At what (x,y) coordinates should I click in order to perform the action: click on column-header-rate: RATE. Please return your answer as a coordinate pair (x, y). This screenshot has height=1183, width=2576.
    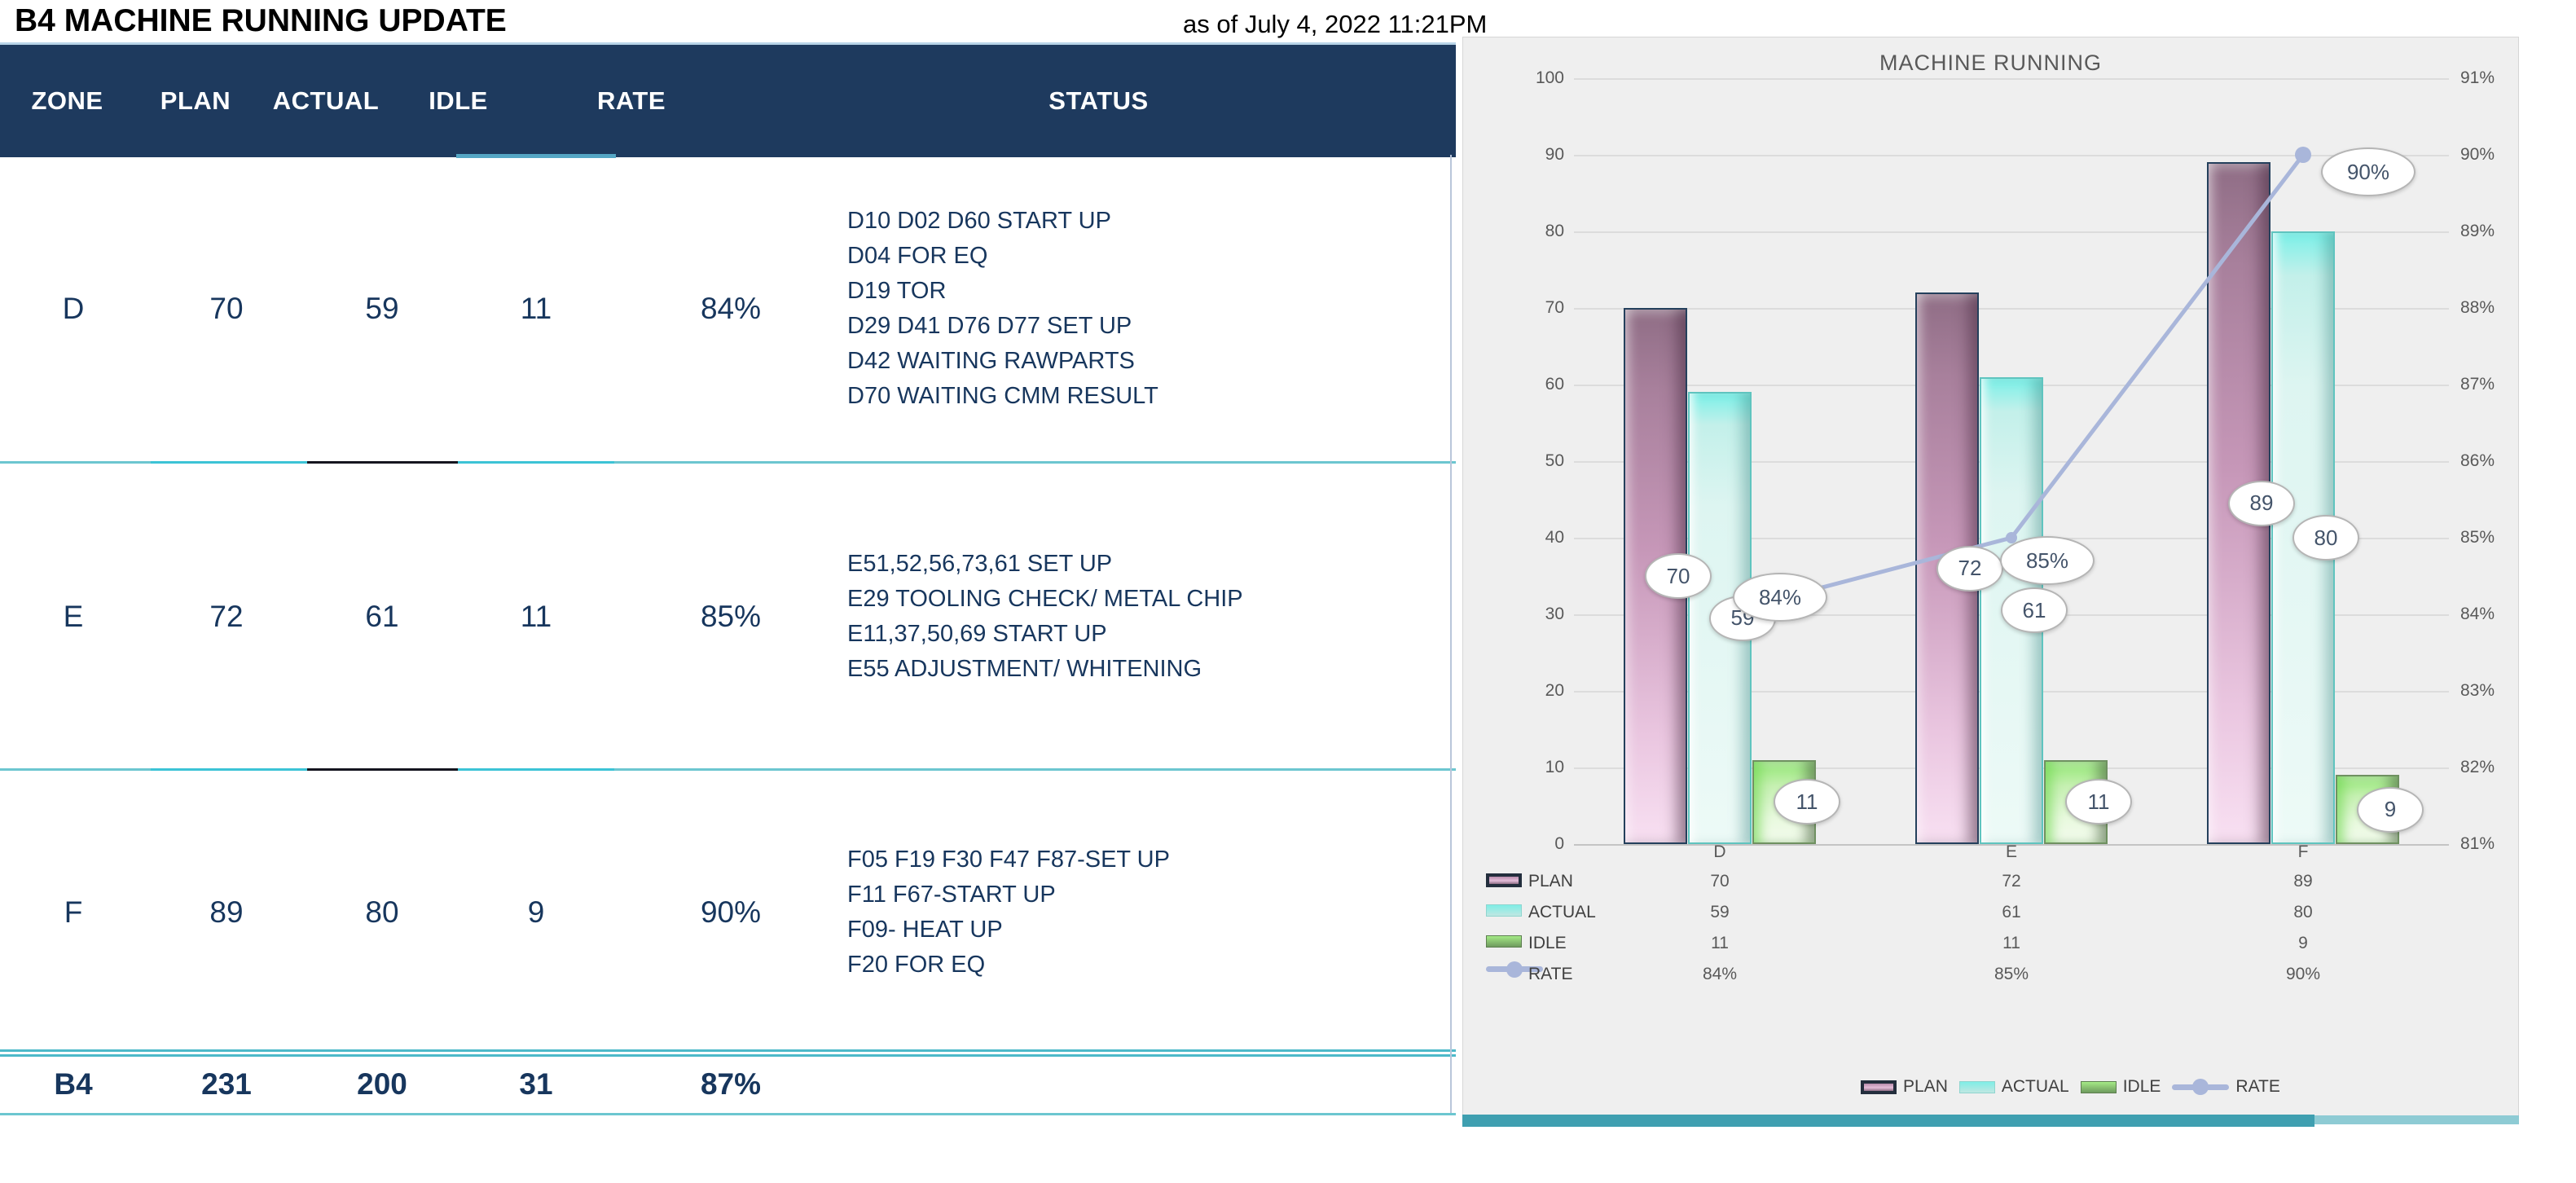
    Looking at the image, I should click on (631, 100).